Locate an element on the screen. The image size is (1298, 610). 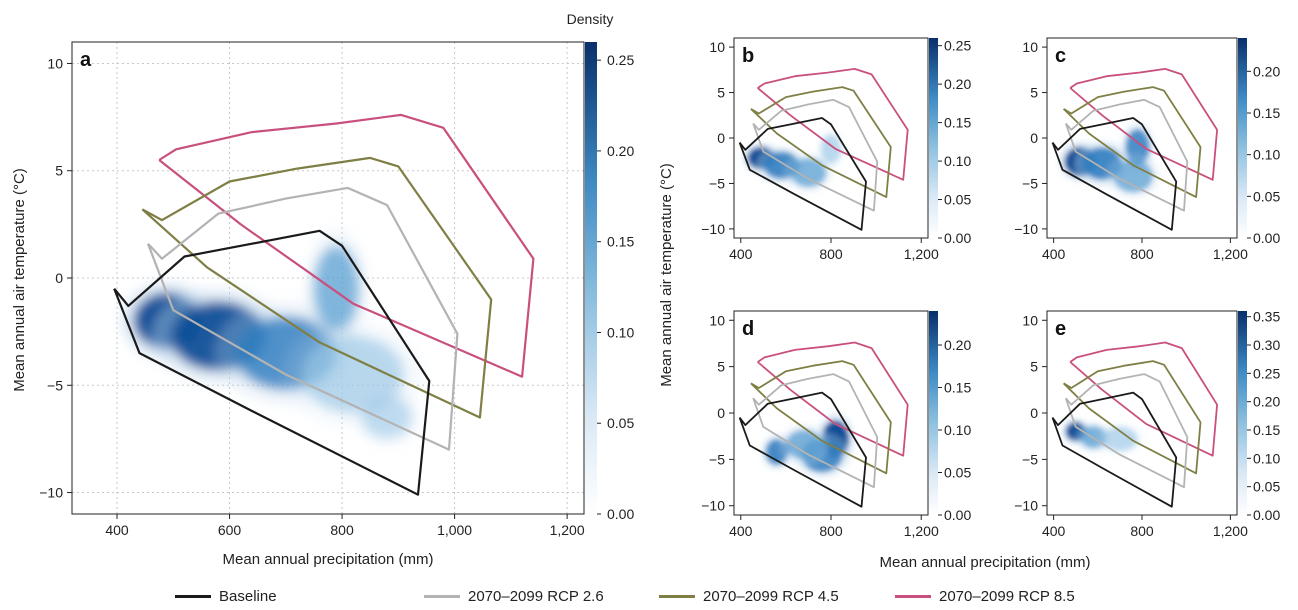
y-tick-label-c-0: −10 is located at coordinates (1026, 229).